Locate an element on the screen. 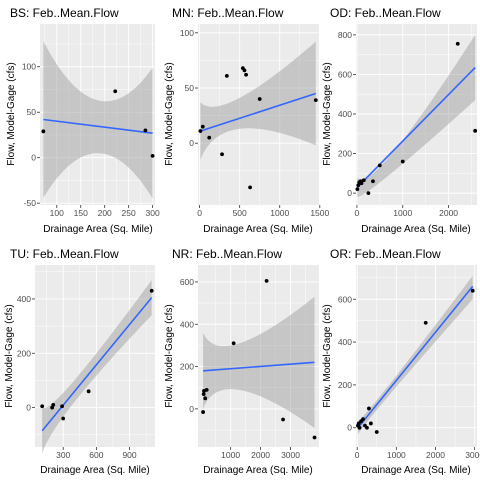  y-tick-label: 50 is located at coordinates (32, 112).